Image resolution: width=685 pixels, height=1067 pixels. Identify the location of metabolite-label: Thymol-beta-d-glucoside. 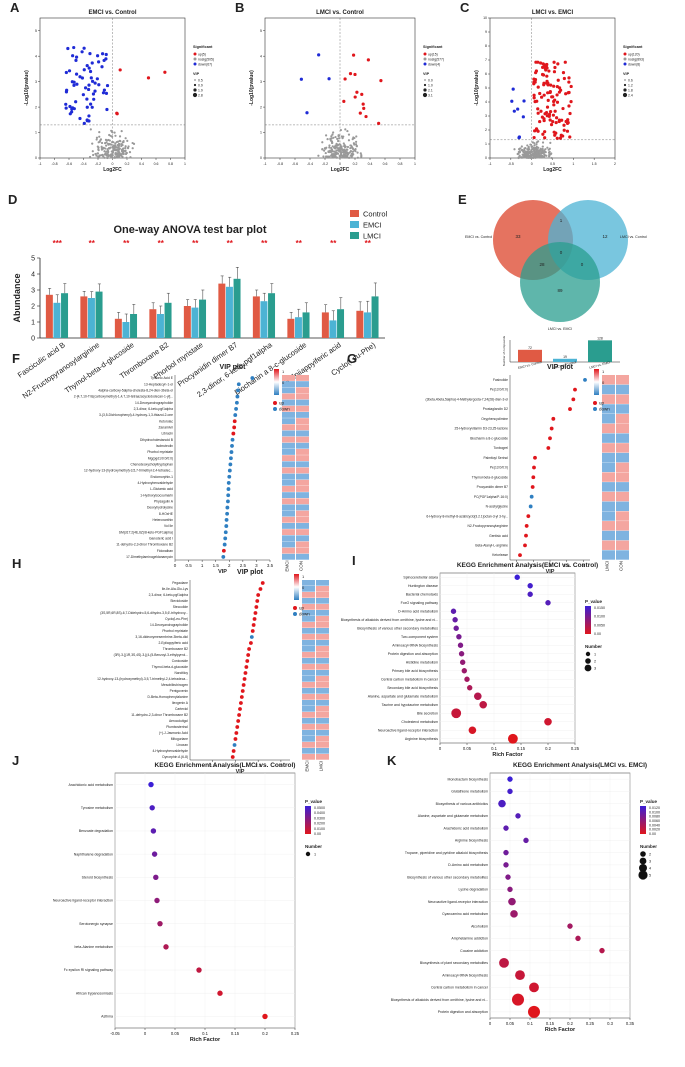
(170, 667).